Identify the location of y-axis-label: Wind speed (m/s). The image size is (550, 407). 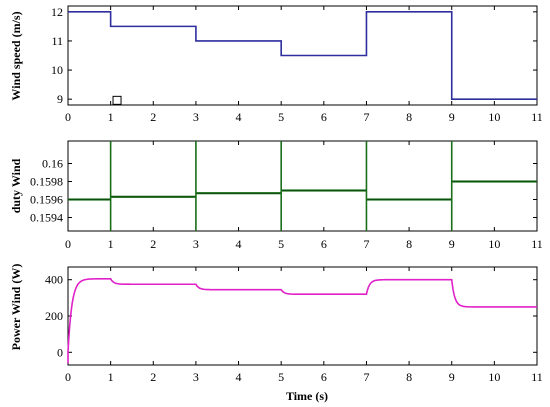
(16, 55).